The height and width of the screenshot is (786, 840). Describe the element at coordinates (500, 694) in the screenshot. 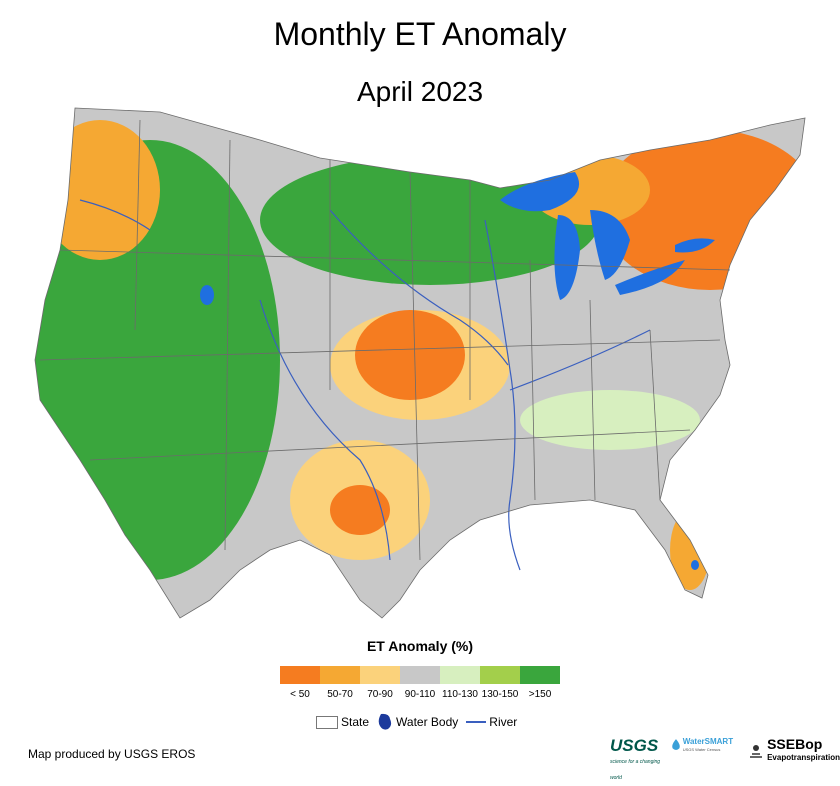

I see `legend-label: 130-150` at that location.